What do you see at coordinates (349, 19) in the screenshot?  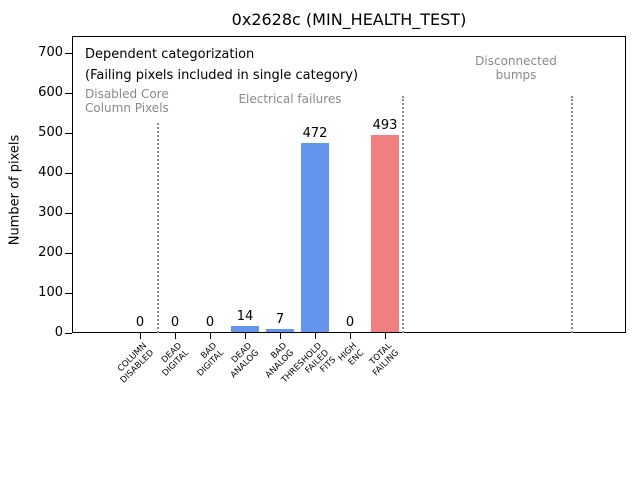 I see `chart-title: 0x2628c (MIN_HEALTH_TEST)` at bounding box center [349, 19].